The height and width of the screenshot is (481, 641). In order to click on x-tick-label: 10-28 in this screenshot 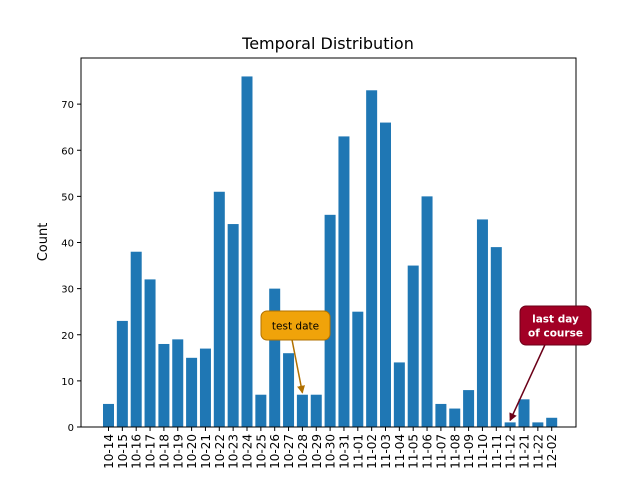, I will do `click(303, 451)`.